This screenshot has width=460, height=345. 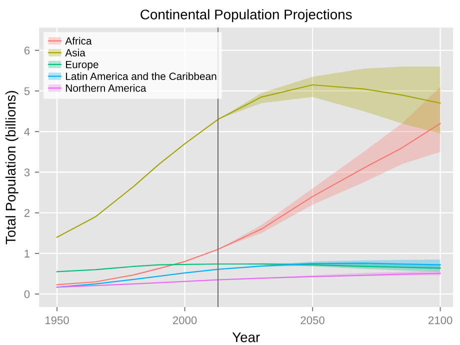 I want to click on x-tick-label: 2050, so click(x=312, y=320).